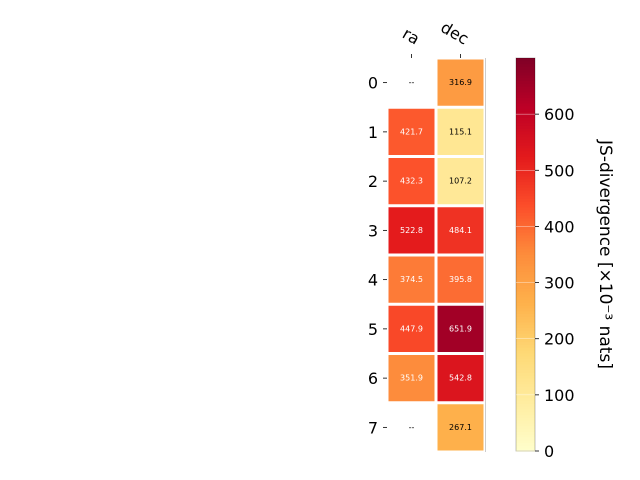 This screenshot has width=640, height=480. I want to click on cell-label: 484.1, so click(460, 230).